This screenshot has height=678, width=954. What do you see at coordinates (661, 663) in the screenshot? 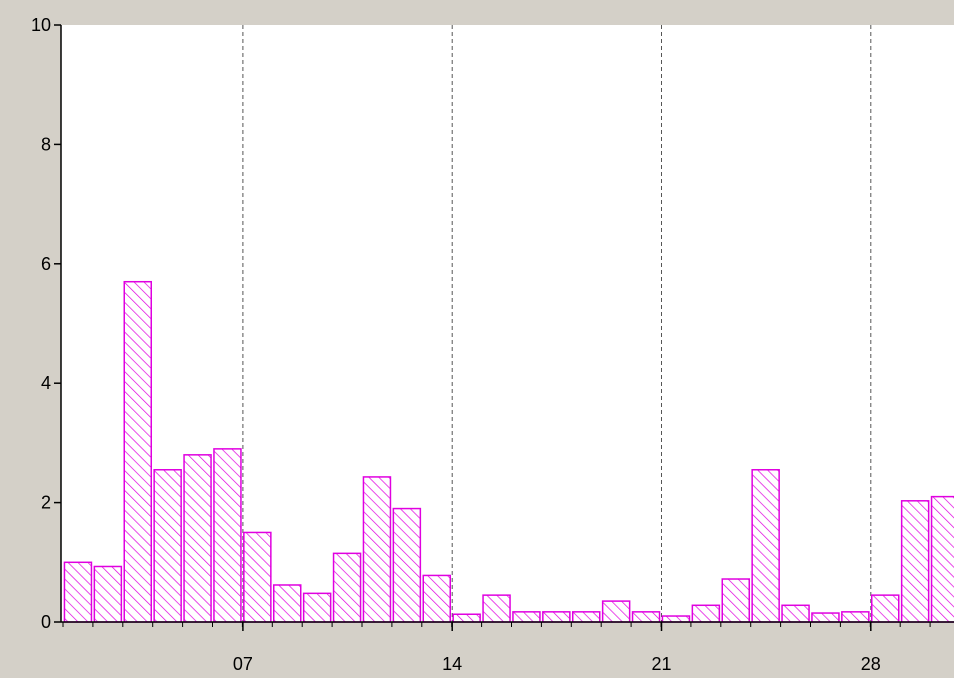
I see `x-tick-label-21: 21` at bounding box center [661, 663].